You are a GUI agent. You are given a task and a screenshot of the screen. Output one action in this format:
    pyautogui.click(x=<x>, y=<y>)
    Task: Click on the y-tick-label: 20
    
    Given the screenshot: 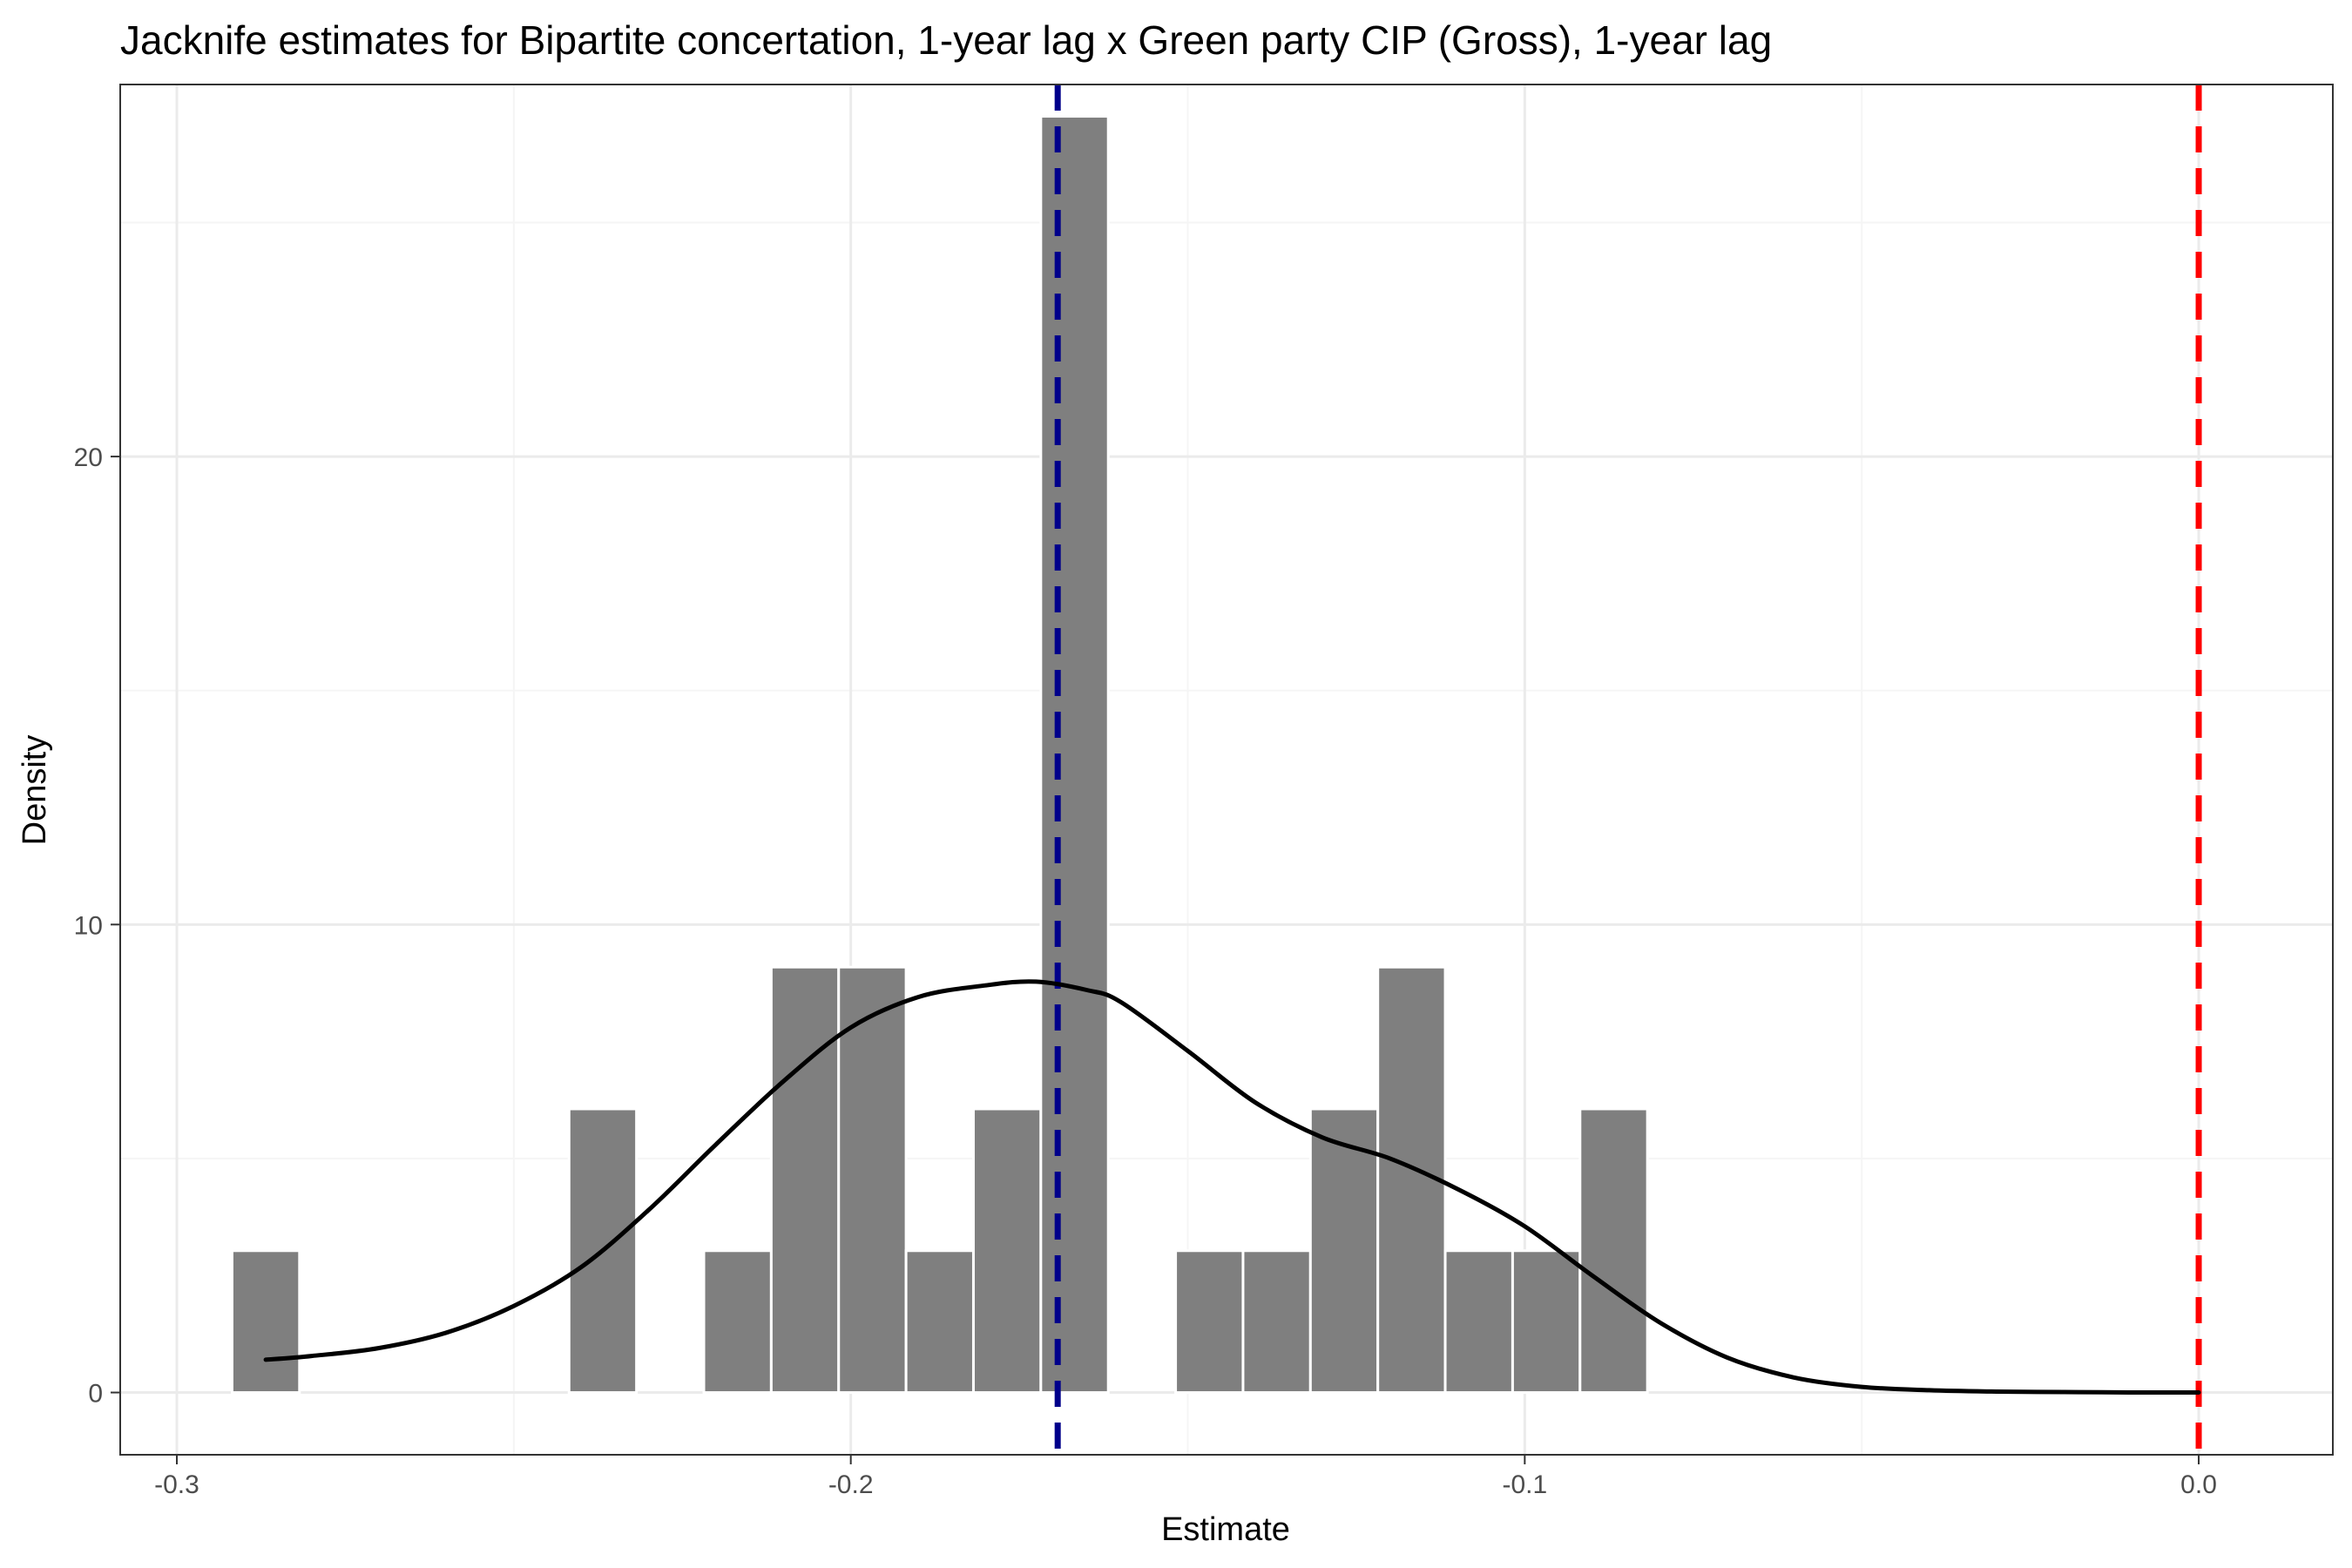 What is the action you would take?
    pyautogui.click(x=88, y=457)
    